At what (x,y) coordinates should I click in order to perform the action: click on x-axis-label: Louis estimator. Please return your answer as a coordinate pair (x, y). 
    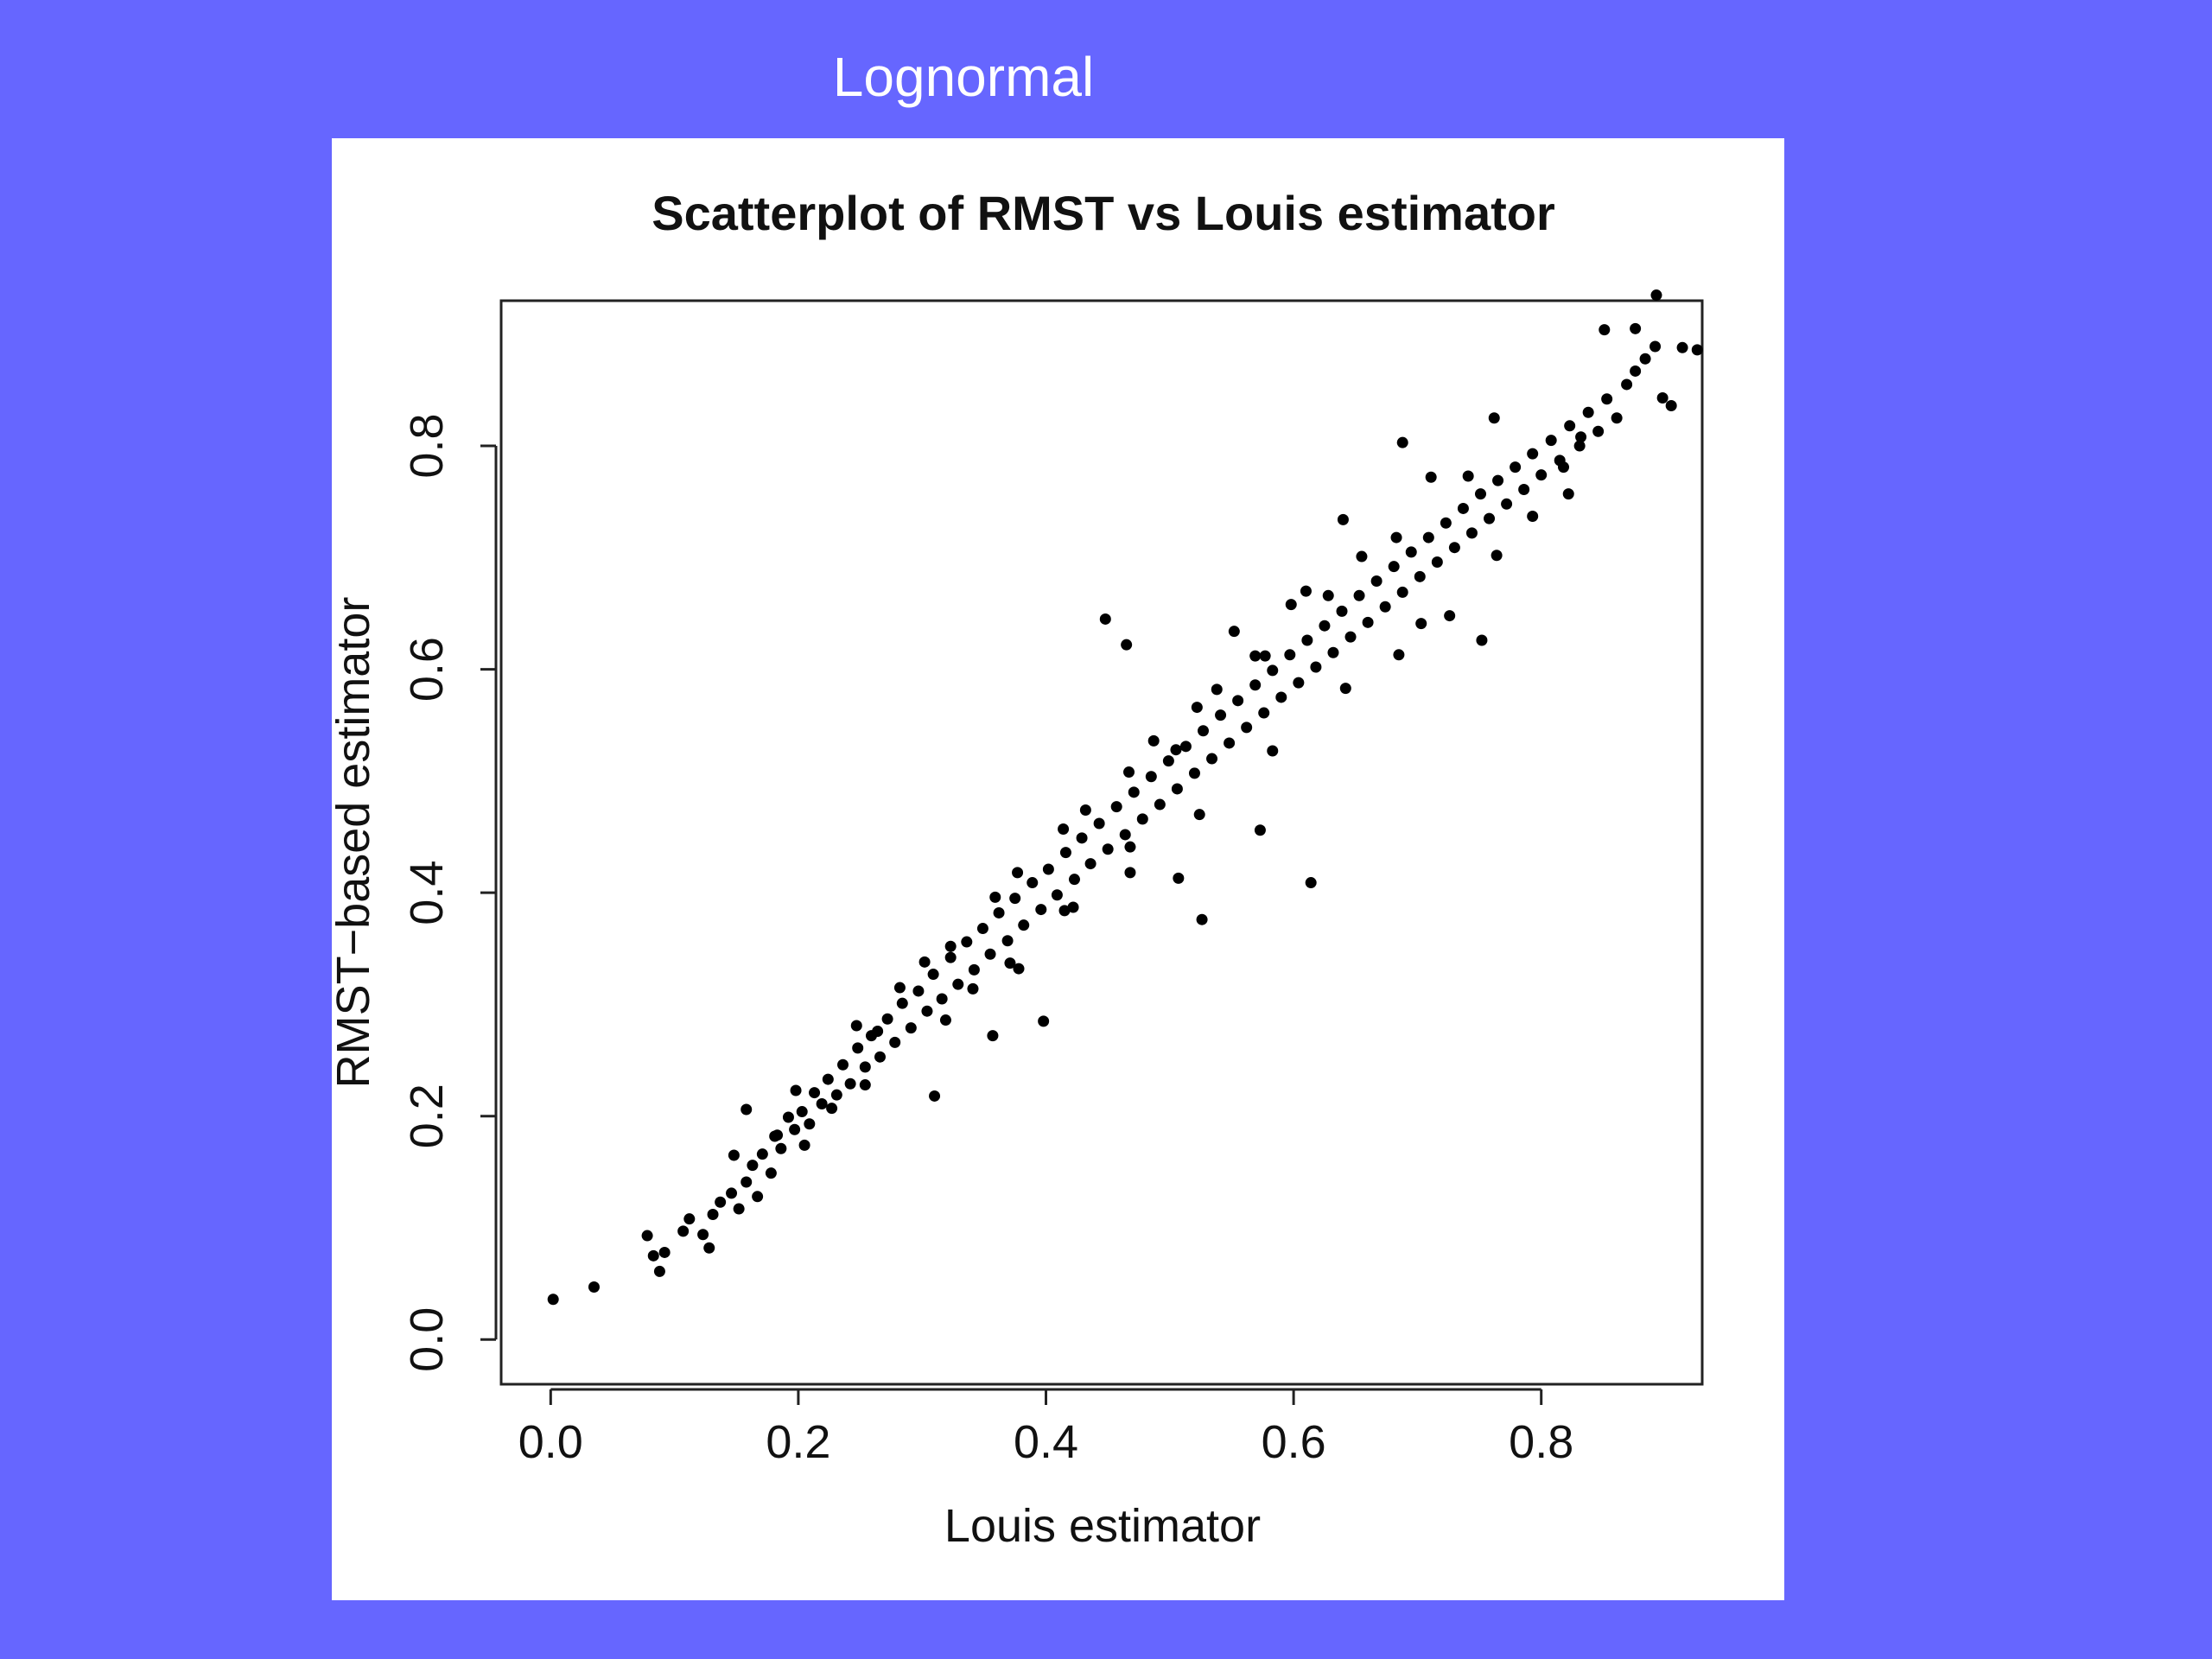
    Looking at the image, I should click on (1102, 1526).